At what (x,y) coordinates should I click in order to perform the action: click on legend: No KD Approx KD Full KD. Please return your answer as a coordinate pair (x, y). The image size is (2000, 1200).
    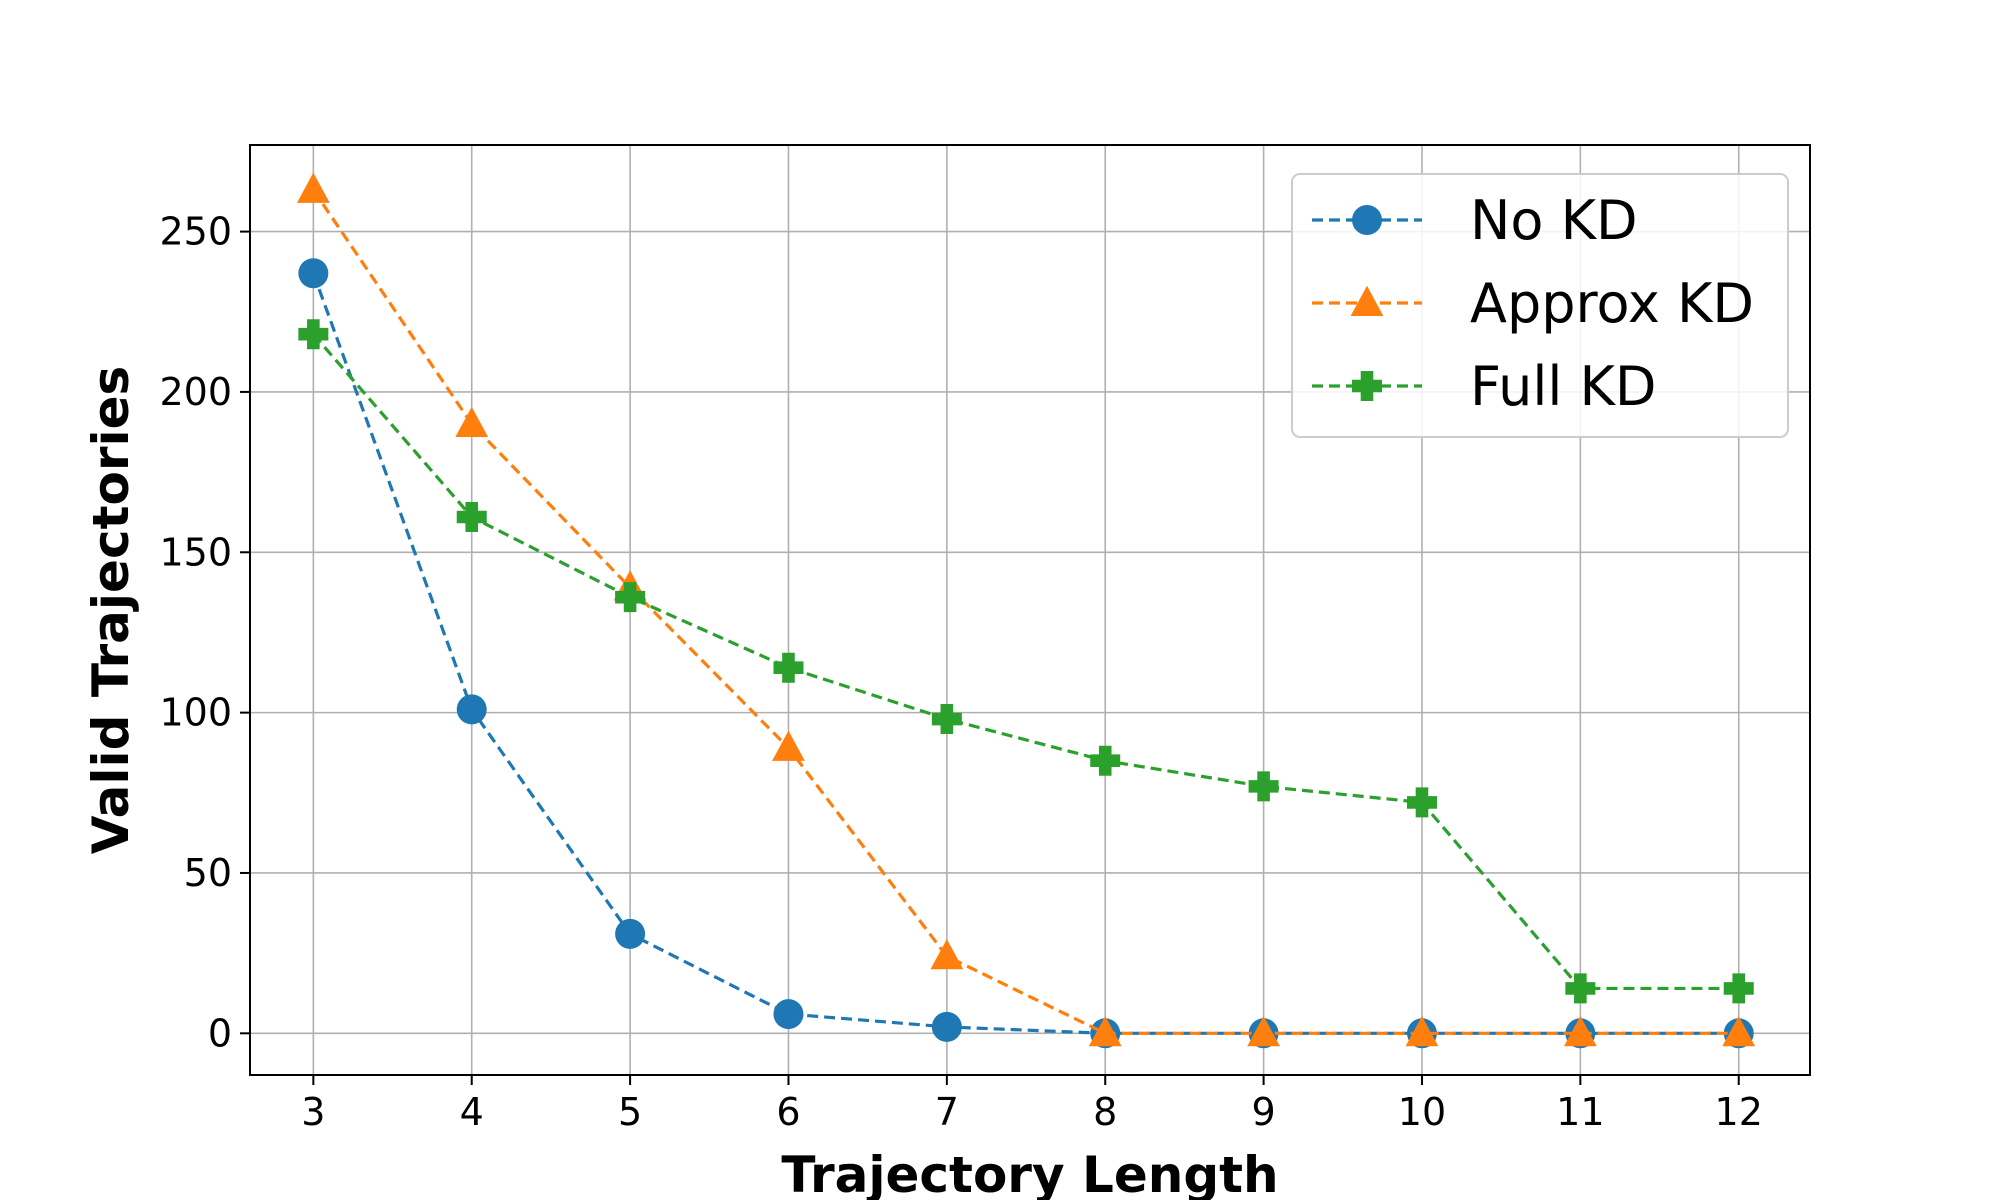
    Looking at the image, I should click on (1540, 305).